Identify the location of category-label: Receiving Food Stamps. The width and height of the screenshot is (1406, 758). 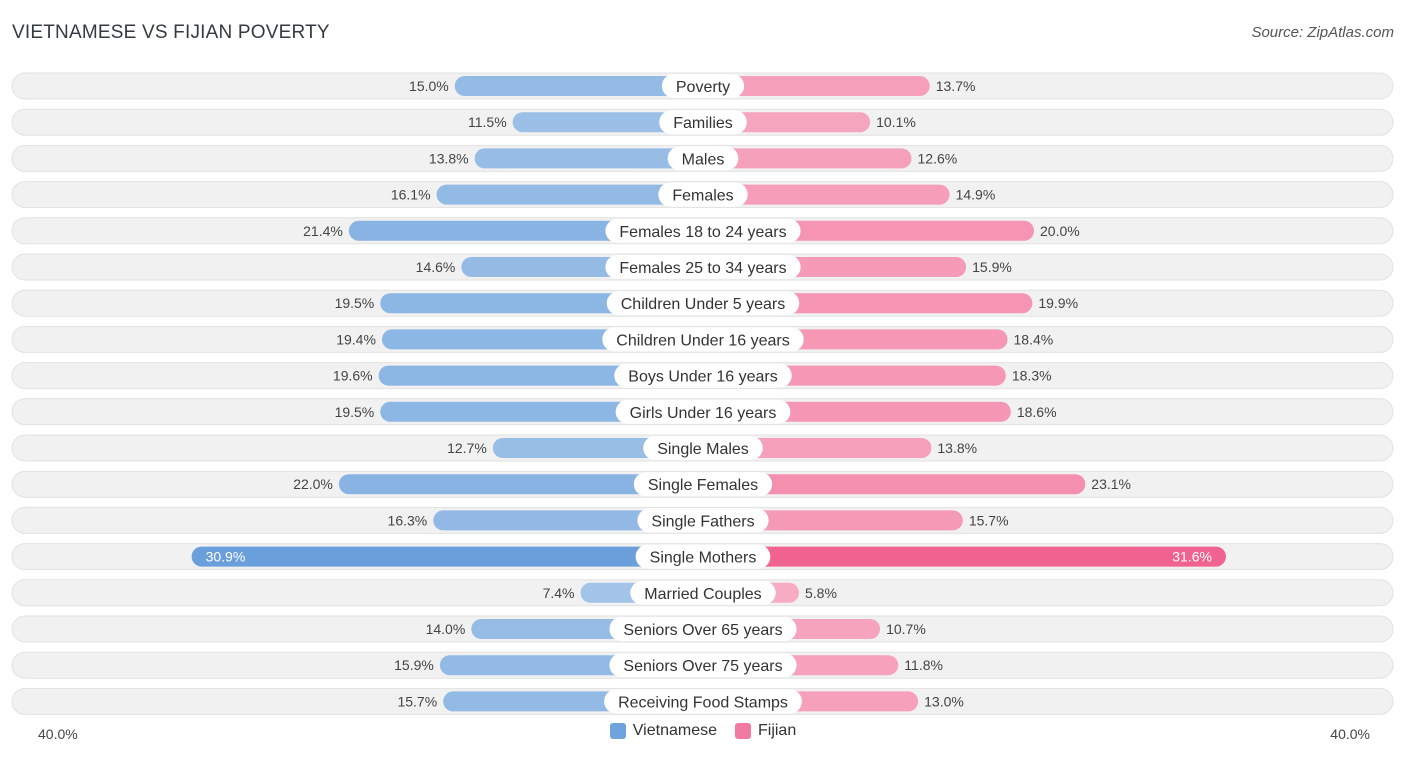
(703, 702).